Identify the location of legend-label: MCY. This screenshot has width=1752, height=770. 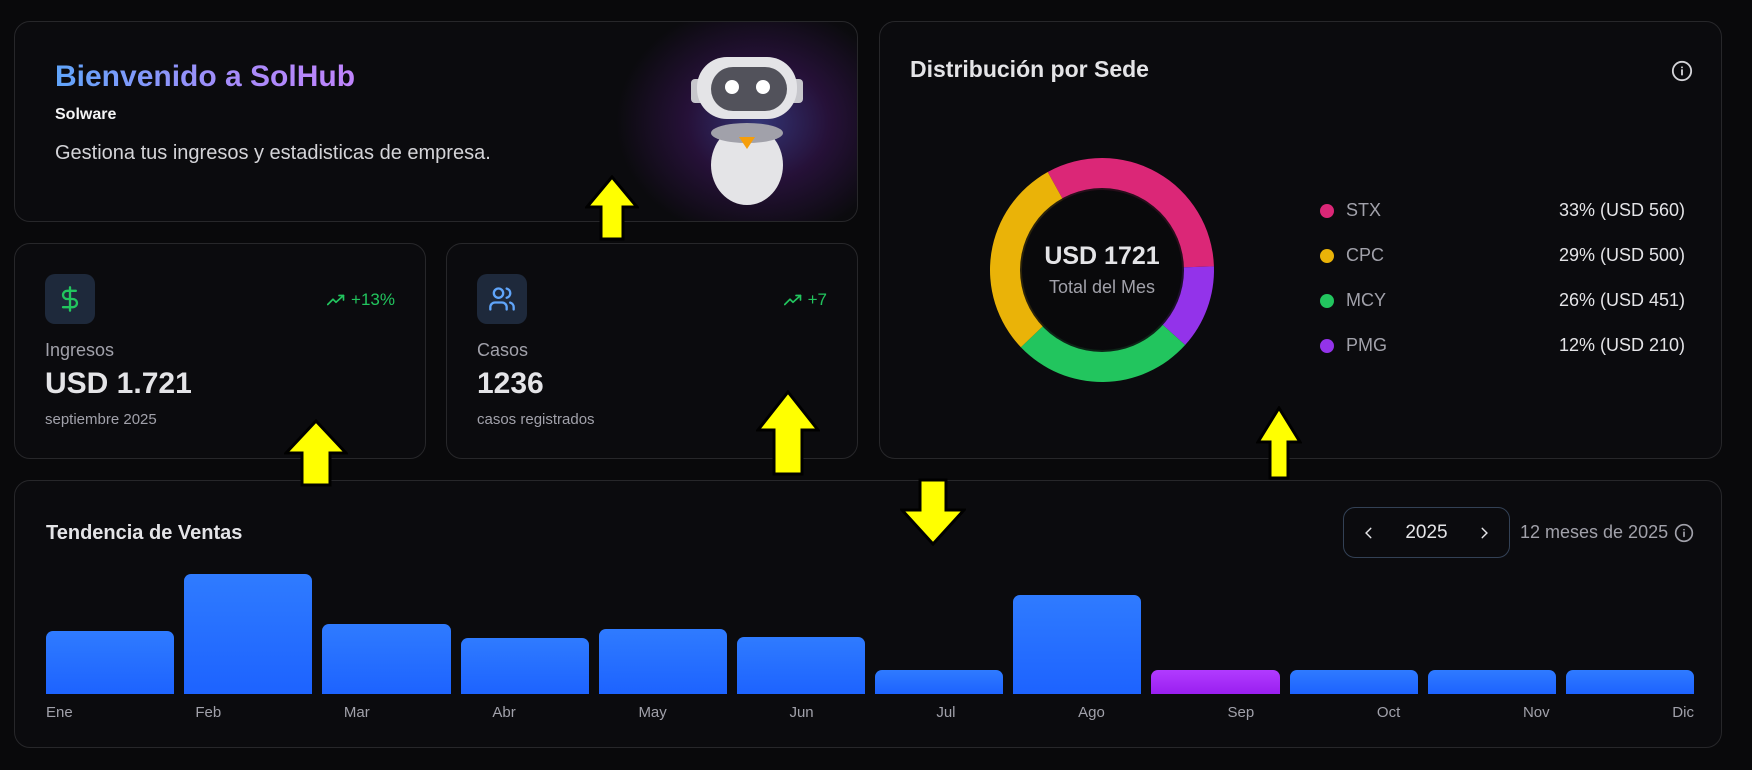
(1366, 300).